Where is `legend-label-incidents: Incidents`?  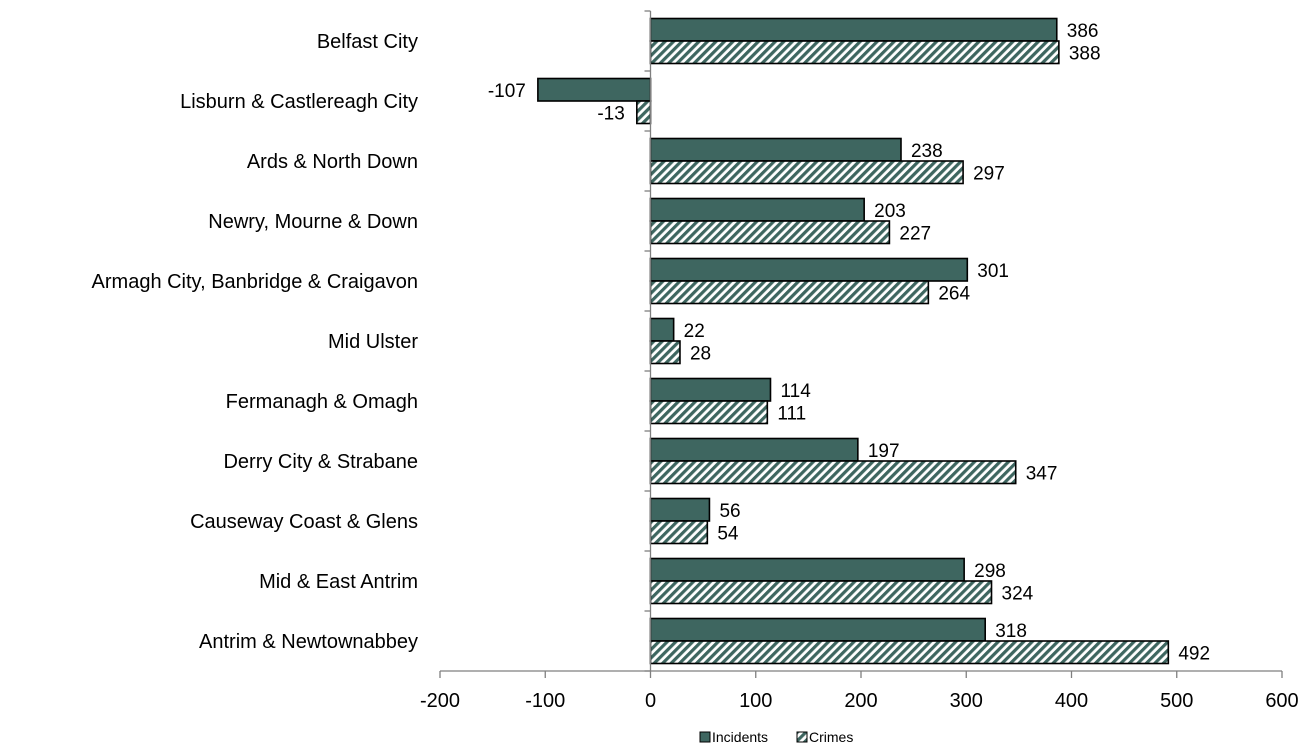 legend-label-incidents: Incidents is located at coordinates (740, 737).